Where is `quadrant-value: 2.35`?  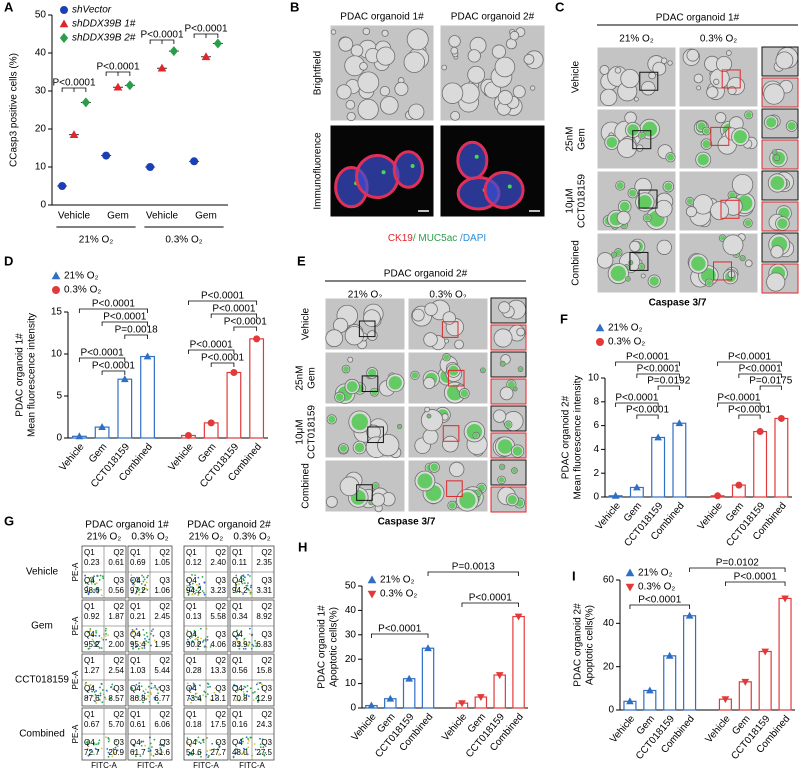
quadrant-value: 2.35 is located at coordinates (264, 562).